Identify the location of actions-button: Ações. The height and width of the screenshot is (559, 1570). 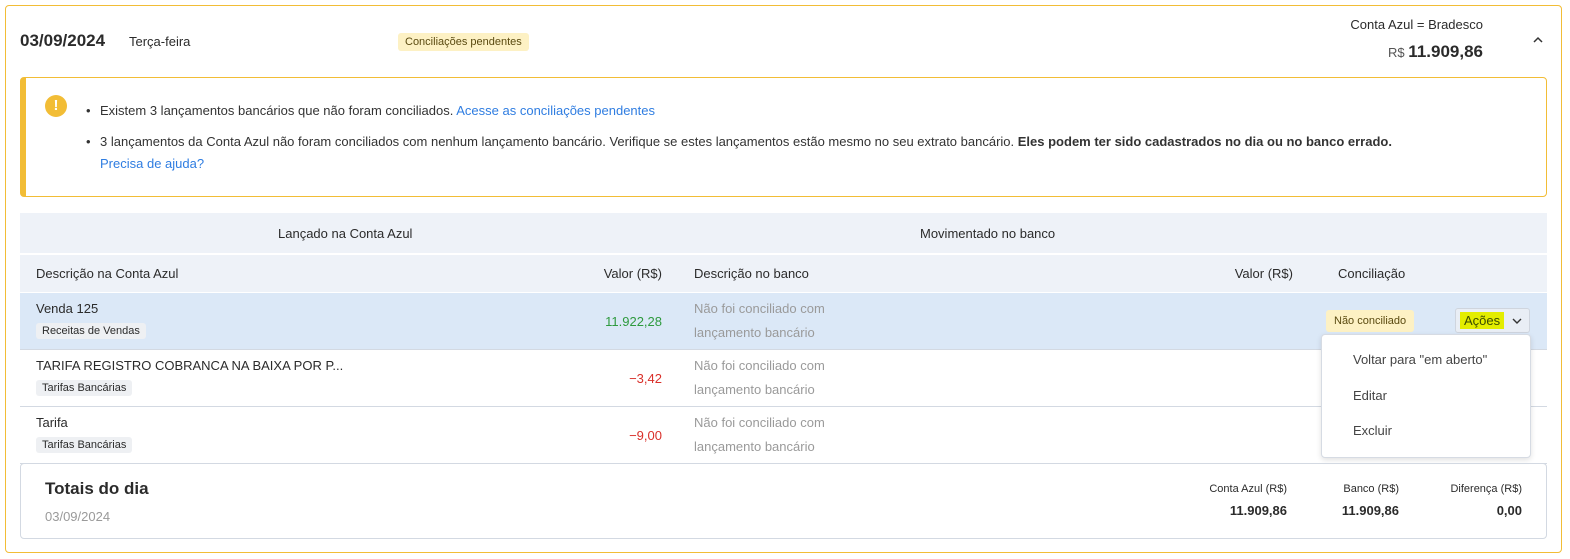
(1492, 320).